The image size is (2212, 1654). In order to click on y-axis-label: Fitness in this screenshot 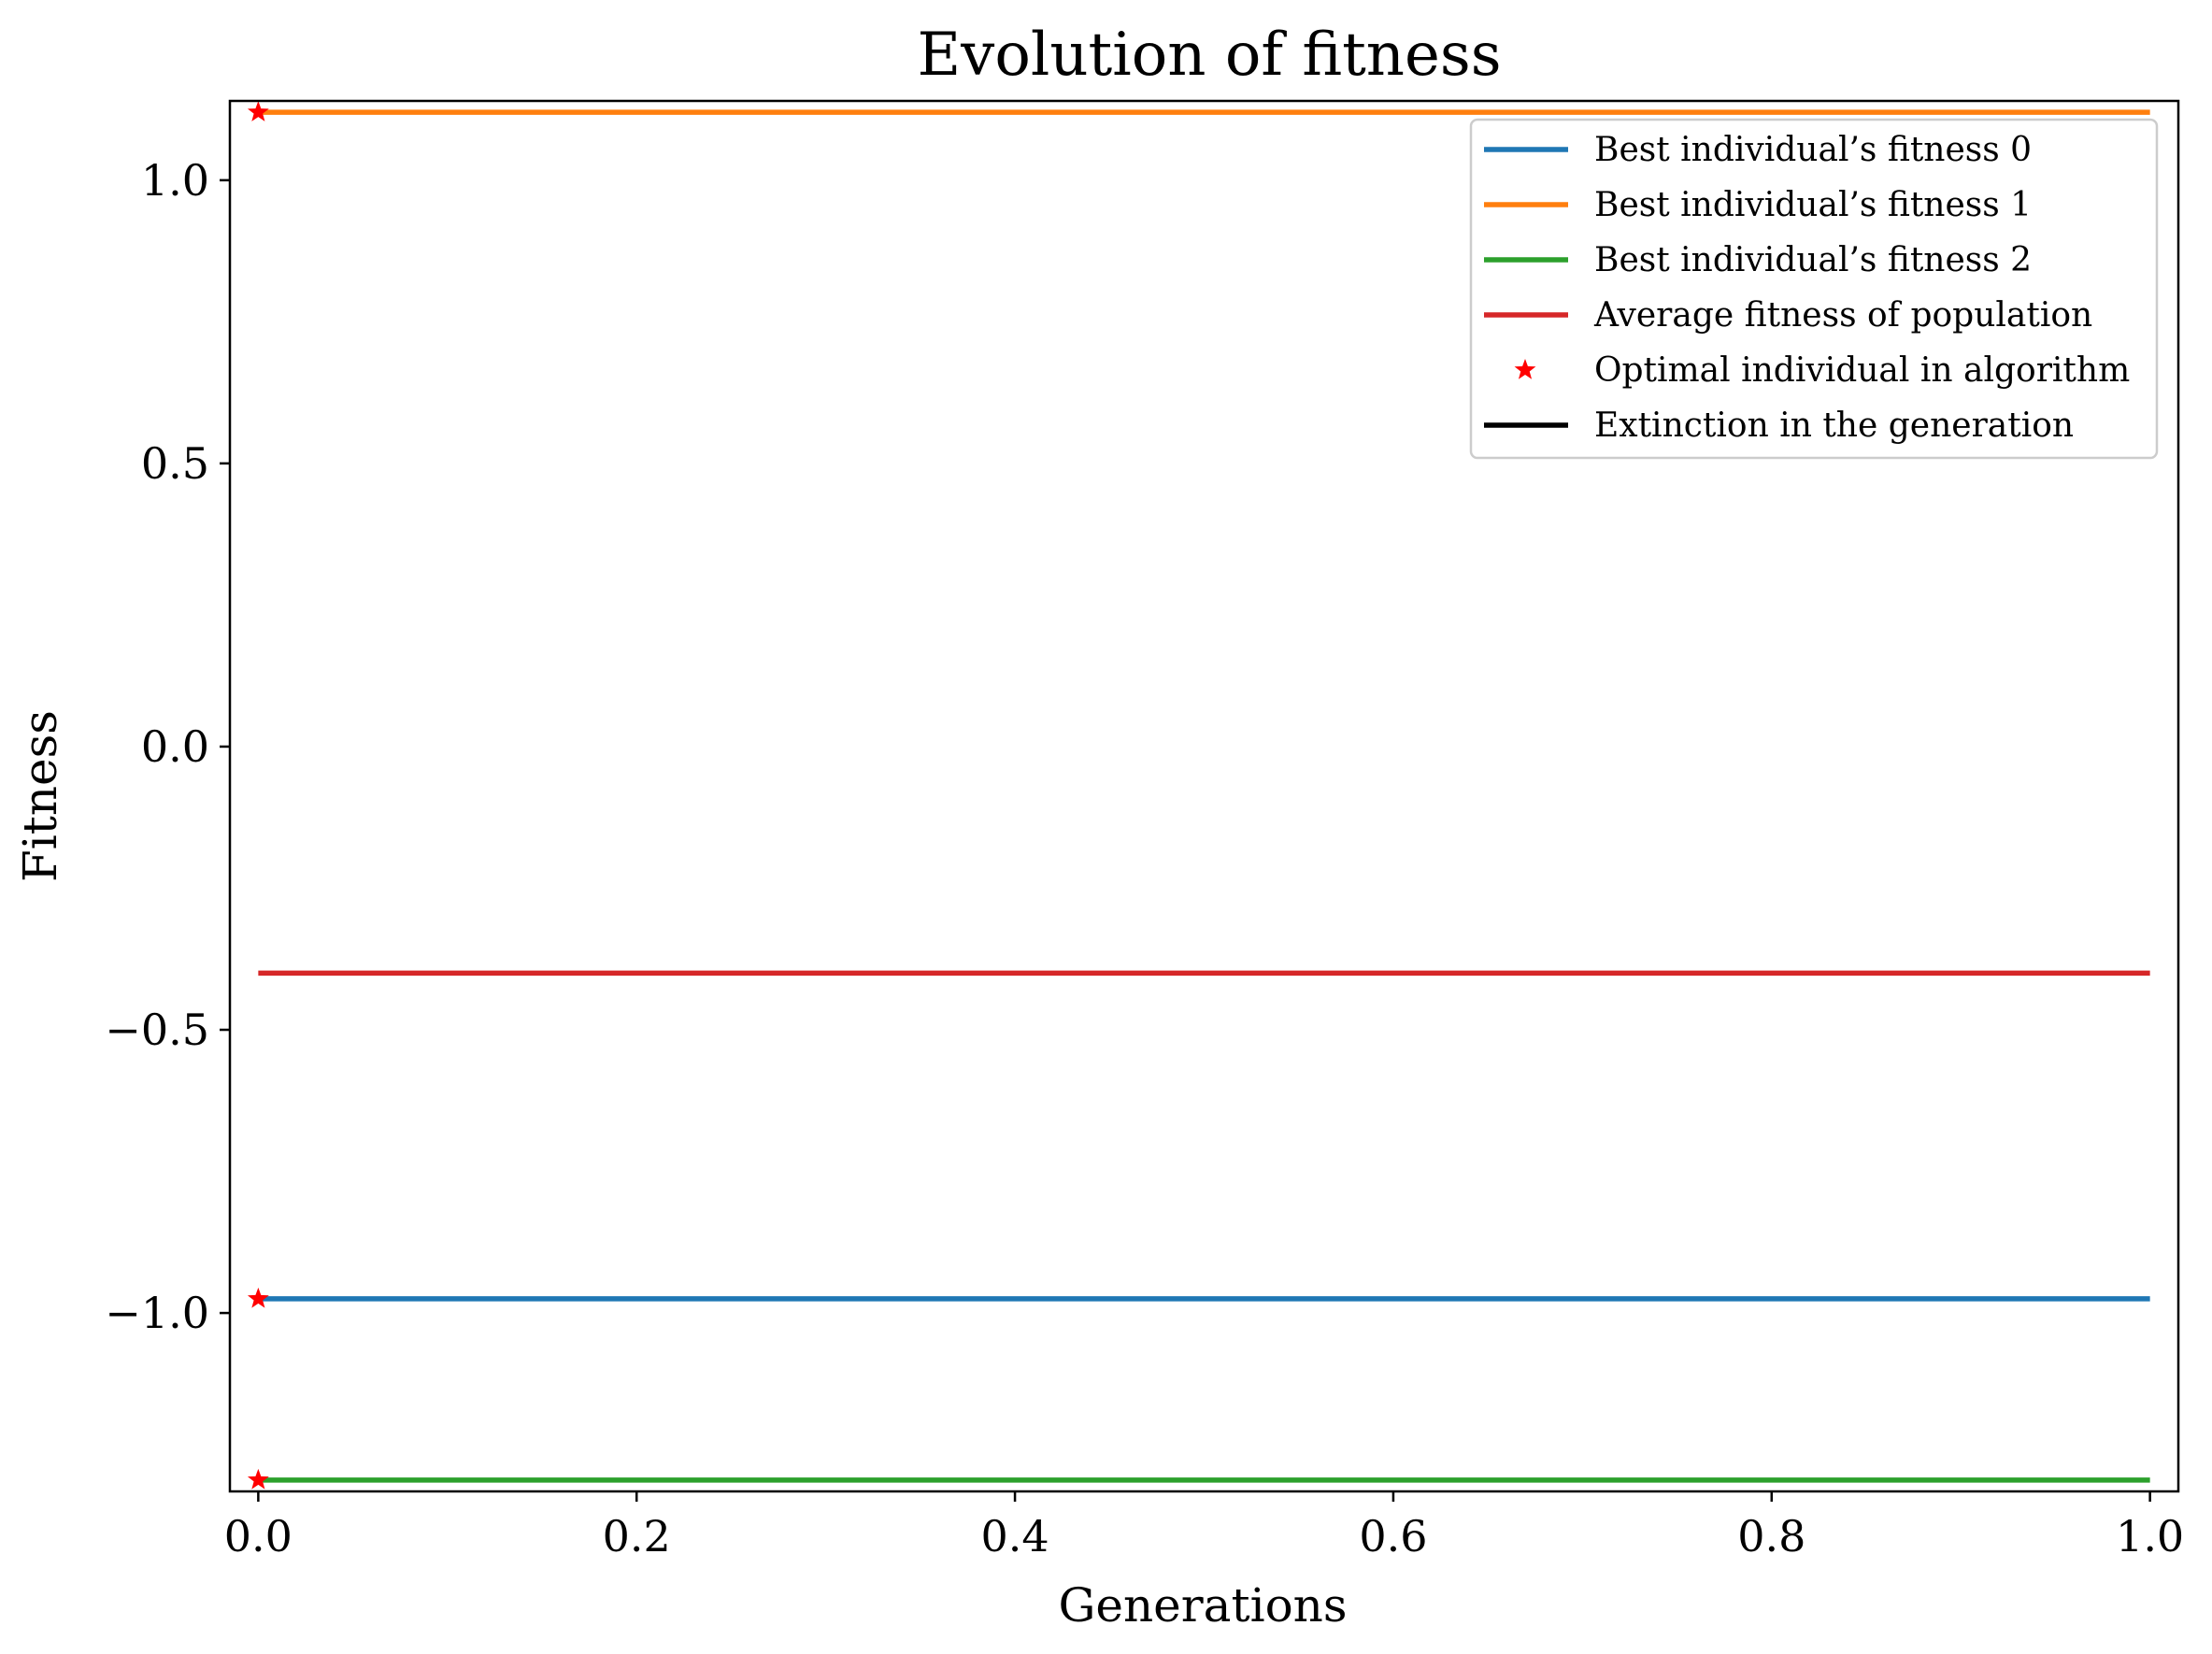, I will do `click(40, 796)`.